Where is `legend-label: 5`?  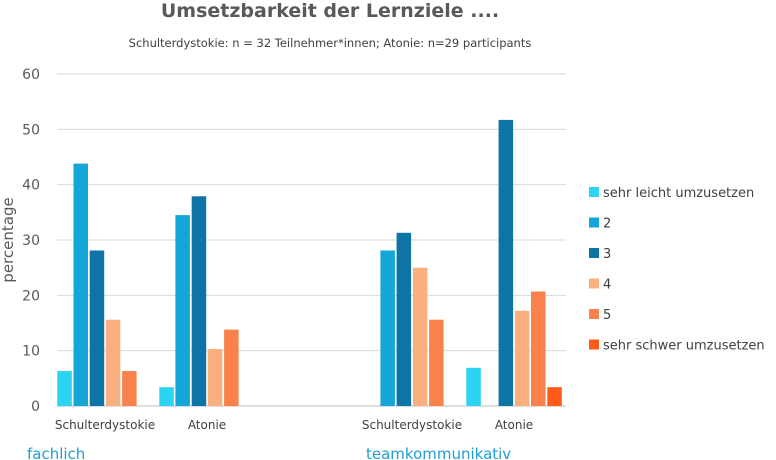 legend-label: 5 is located at coordinates (607, 315).